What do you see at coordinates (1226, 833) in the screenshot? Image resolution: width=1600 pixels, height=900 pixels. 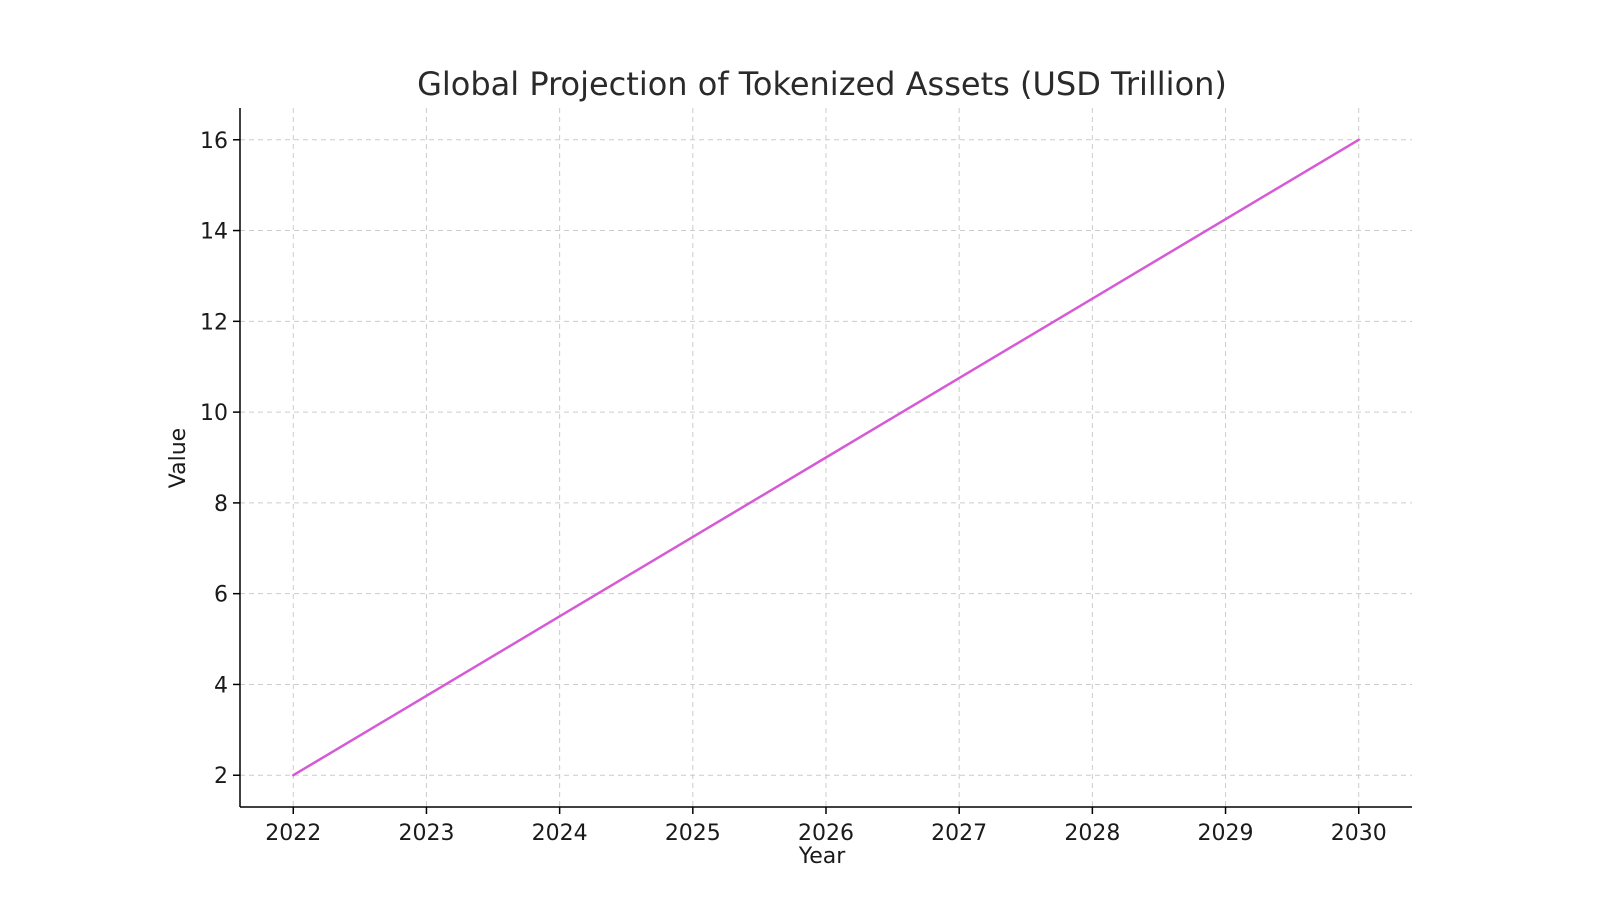 I see `x-tick-label: 2029` at bounding box center [1226, 833].